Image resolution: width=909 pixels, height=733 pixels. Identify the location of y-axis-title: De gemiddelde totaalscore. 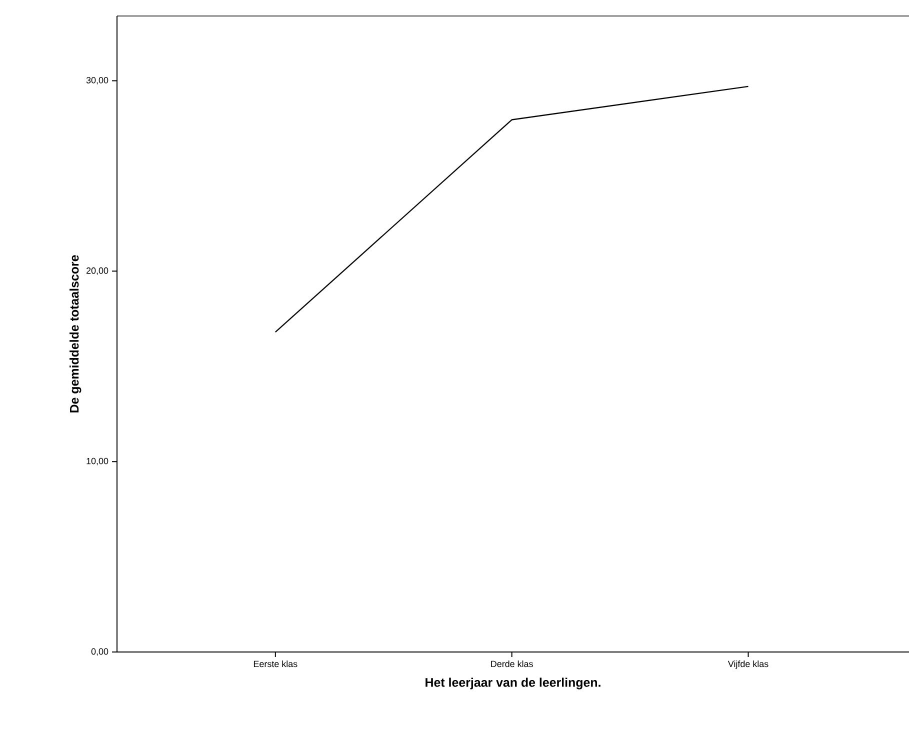
(76, 333).